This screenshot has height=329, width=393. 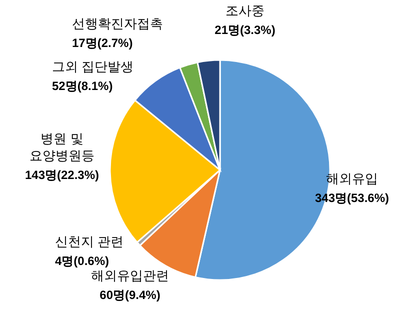 I want to click on slice-label: 병원 및 요양병원등, so click(x=62, y=147).